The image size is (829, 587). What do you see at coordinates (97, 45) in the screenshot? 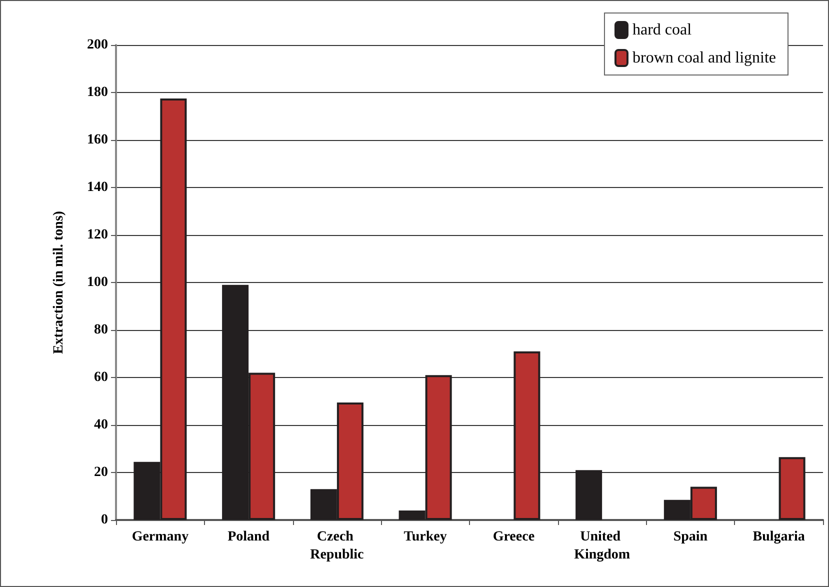
I see `y-tick-label: 200` at bounding box center [97, 45].